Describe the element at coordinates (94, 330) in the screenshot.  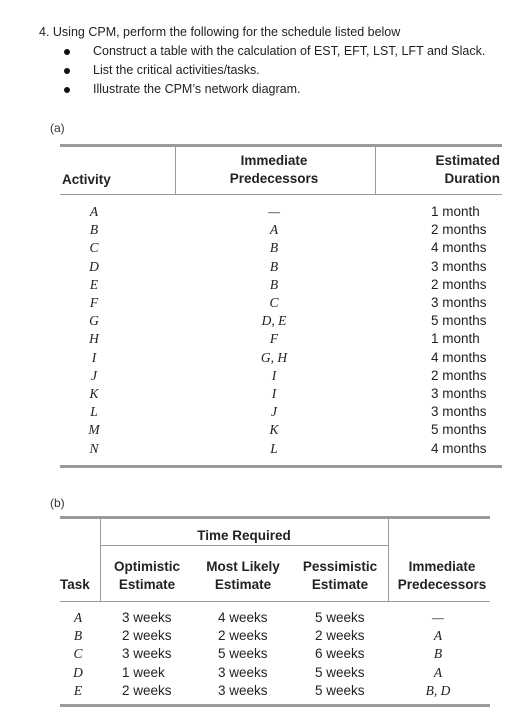
I see `activity-column: A B C D E F G H I J K L M N` at that location.